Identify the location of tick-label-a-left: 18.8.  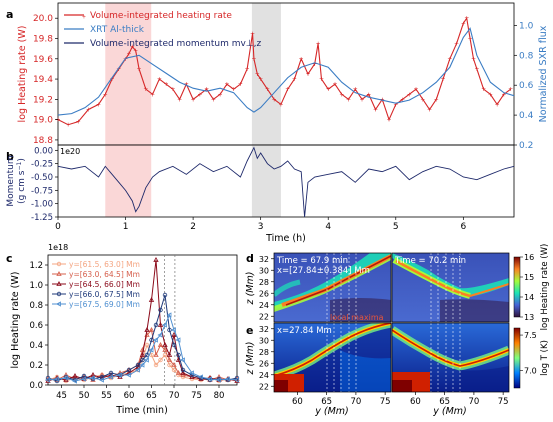
(43, 141).